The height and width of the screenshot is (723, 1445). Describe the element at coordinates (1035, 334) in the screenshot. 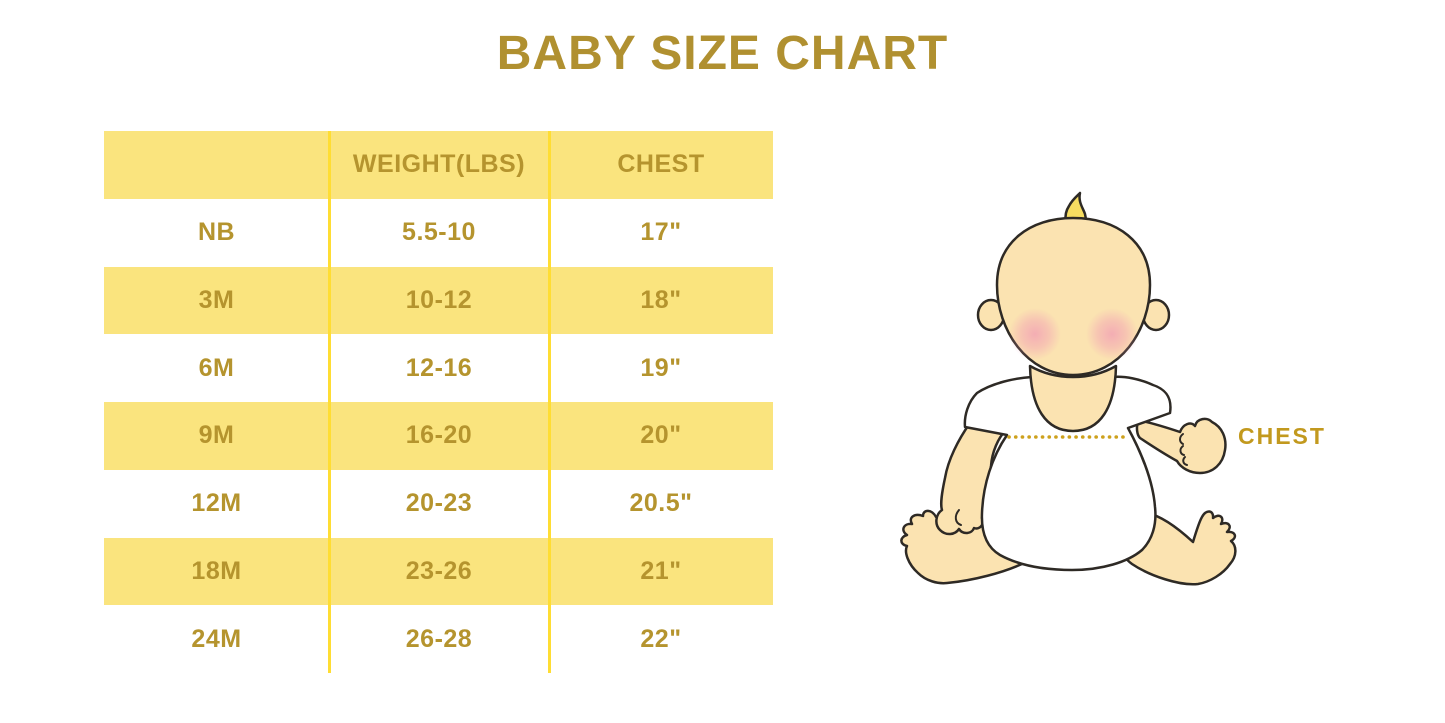

I see `baby-blush-left` at that location.